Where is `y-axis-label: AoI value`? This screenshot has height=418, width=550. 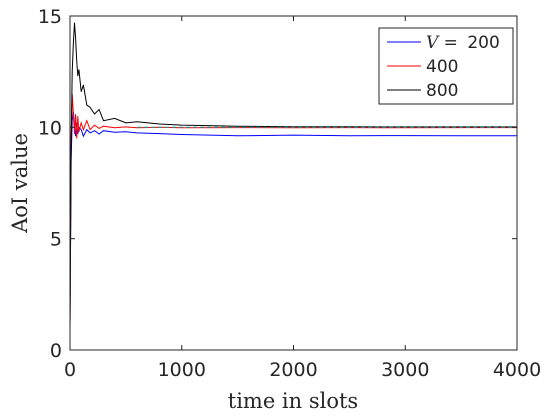 y-axis-label: AoI value is located at coordinates (20, 183).